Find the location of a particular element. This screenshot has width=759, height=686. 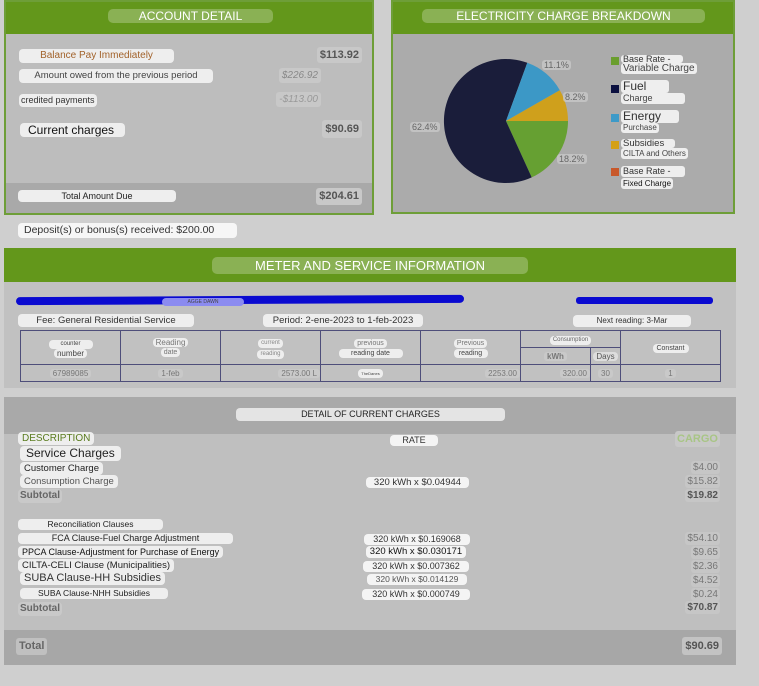

cell-previous-date: TheDanes is located at coordinates (370, 373).